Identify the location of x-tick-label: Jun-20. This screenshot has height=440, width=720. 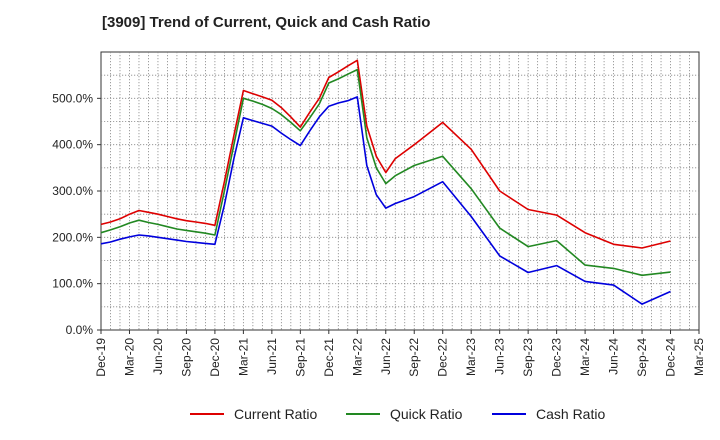
(158, 356).